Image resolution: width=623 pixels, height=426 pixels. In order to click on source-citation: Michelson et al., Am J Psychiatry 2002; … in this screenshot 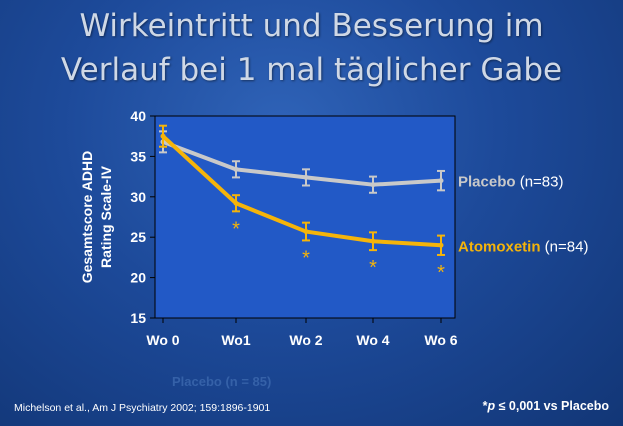, I will do `click(142, 408)`.